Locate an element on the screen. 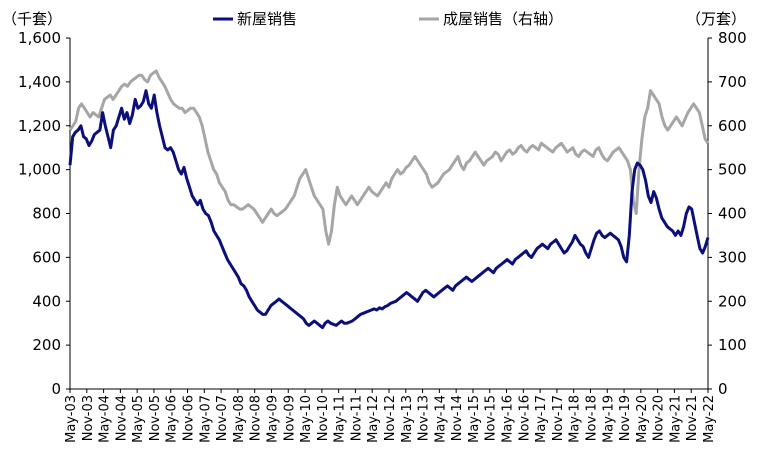 This screenshot has height=468, width=769. legend-label: 新屋销售 is located at coordinates (267, 19).